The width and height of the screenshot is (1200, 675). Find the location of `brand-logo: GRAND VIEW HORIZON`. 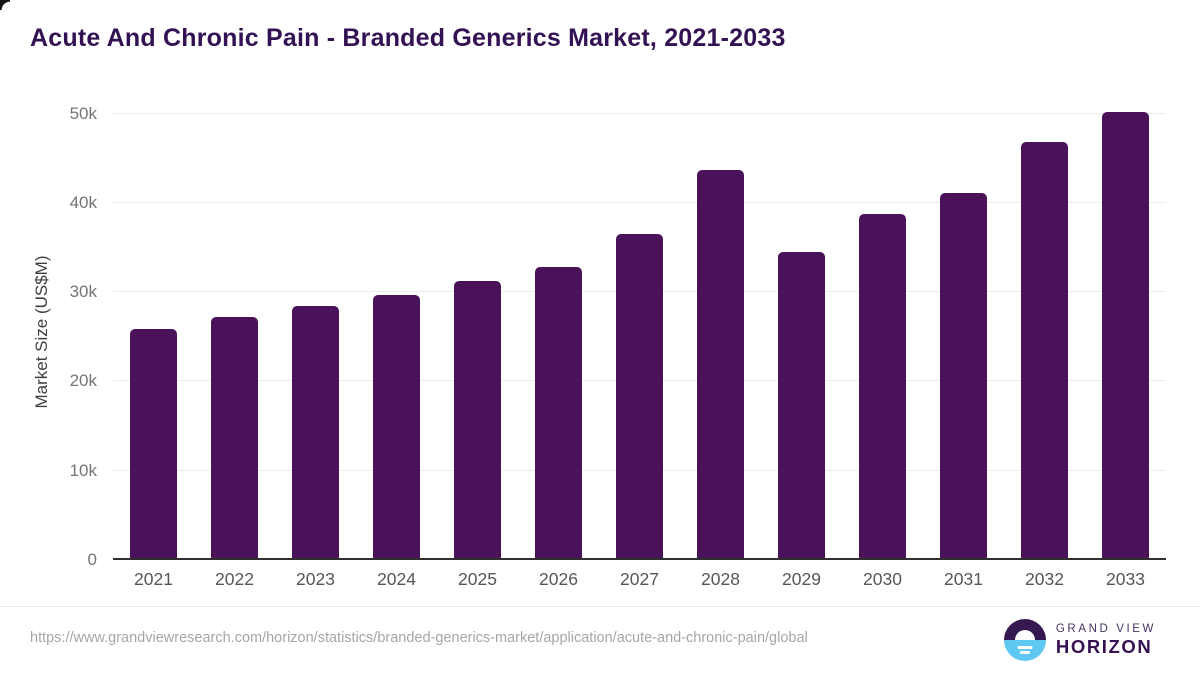

brand-logo: GRAND VIEW HORIZON is located at coordinates (1079, 640).